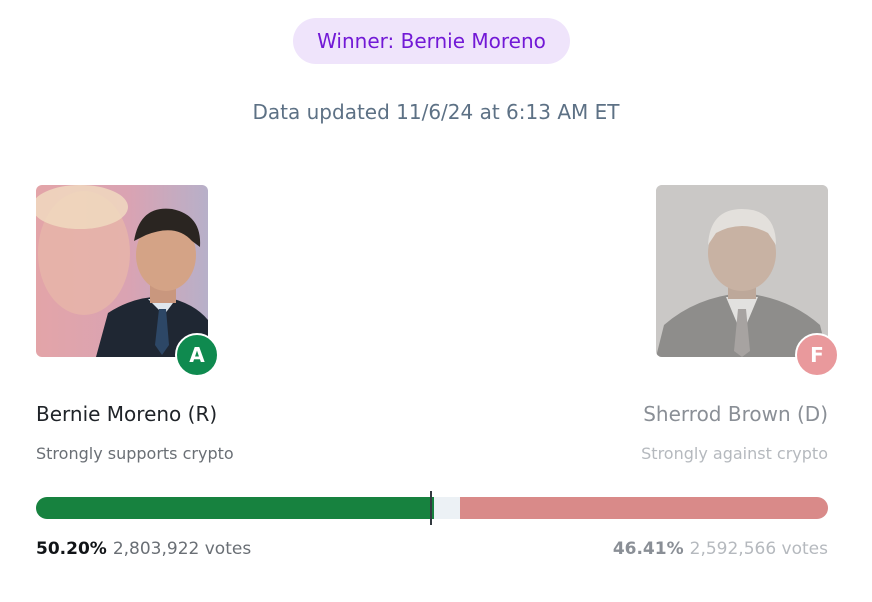 The height and width of the screenshot is (602, 872). Describe the element at coordinates (648, 549) in the screenshot. I see `vote-percent-brown: 46.41%` at that location.